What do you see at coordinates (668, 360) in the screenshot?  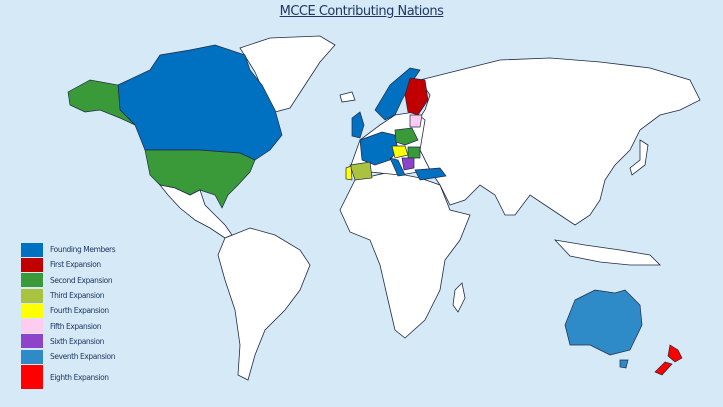 I see `new-zealand` at bounding box center [668, 360].